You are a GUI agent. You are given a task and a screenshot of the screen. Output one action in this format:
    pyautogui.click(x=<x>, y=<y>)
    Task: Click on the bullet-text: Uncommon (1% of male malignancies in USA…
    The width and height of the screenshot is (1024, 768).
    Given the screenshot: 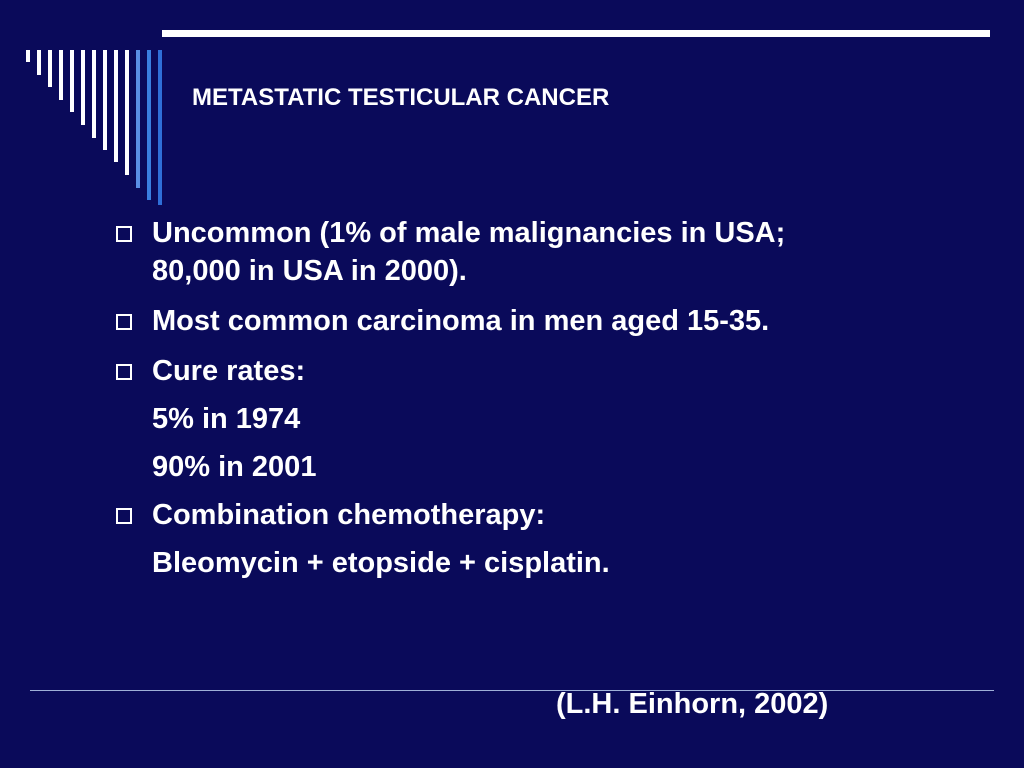 What is the action you would take?
    pyautogui.click(x=469, y=252)
    